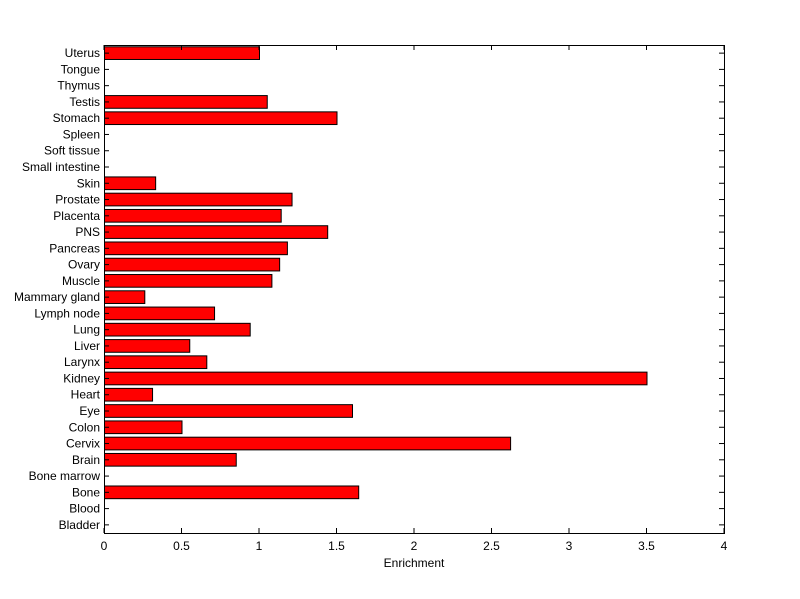  Describe the element at coordinates (259, 546) in the screenshot. I see `x-tick-label: 1` at that location.